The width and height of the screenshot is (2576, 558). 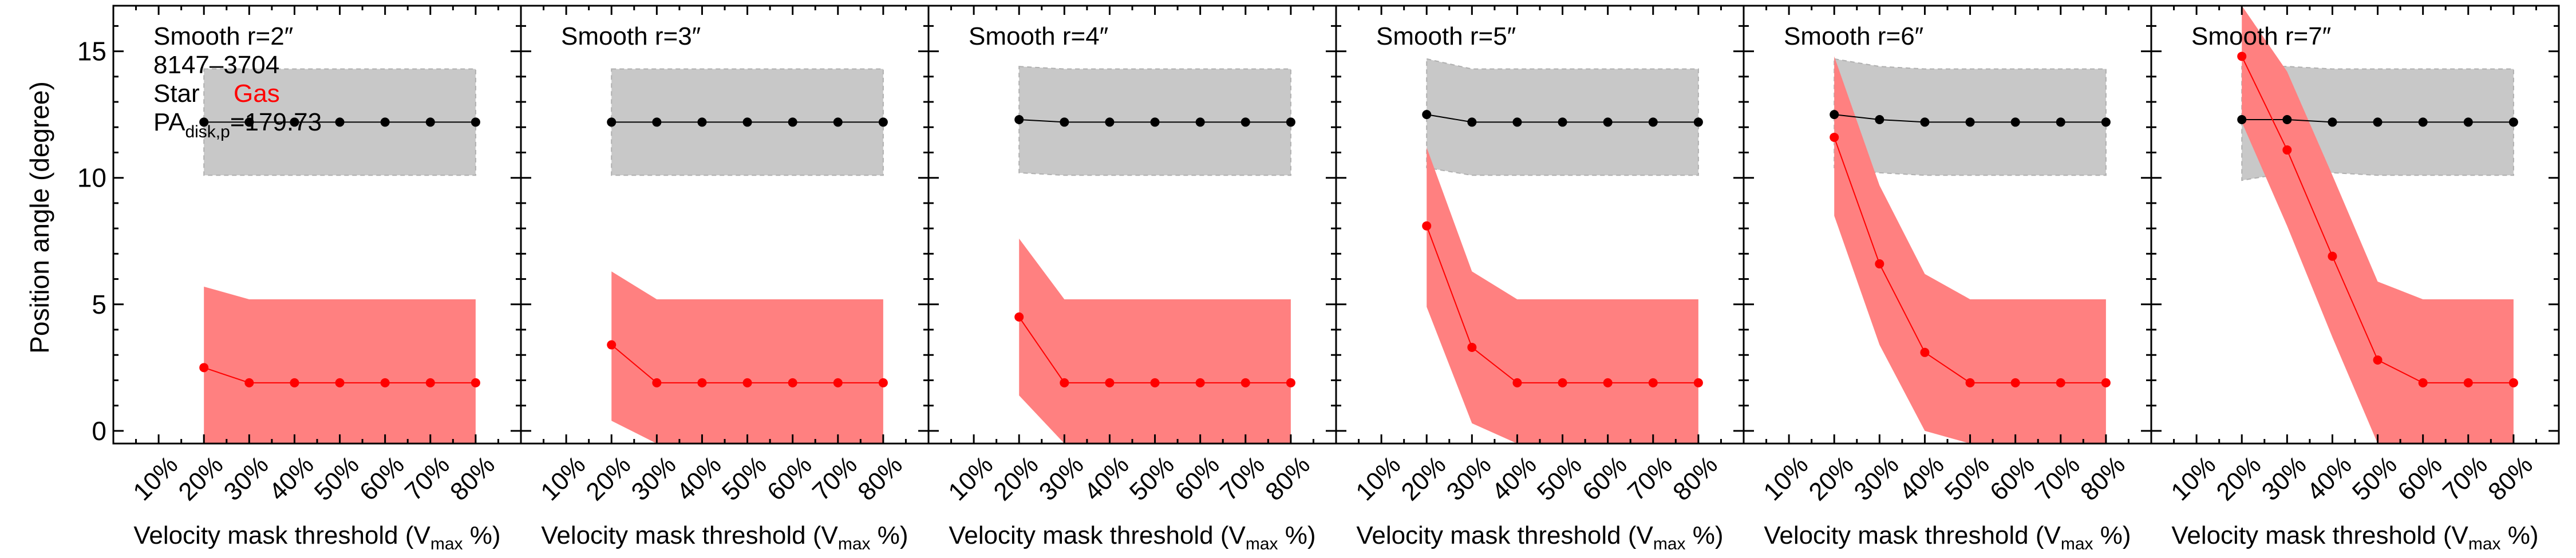 What do you see at coordinates (631, 36) in the screenshot?
I see `panel-title: Smooth r=3″` at bounding box center [631, 36].